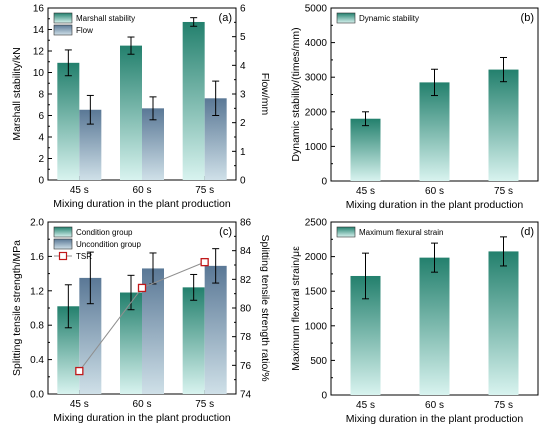 Image resolution: width=550 pixels, height=424 pixels. Describe the element at coordinates (527, 232) in the screenshot. I see `panel-label: (d)` at that location.